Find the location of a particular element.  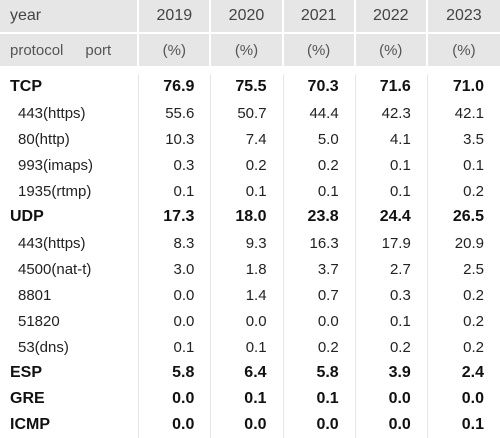

cell-value: 1.4 is located at coordinates (247, 295).